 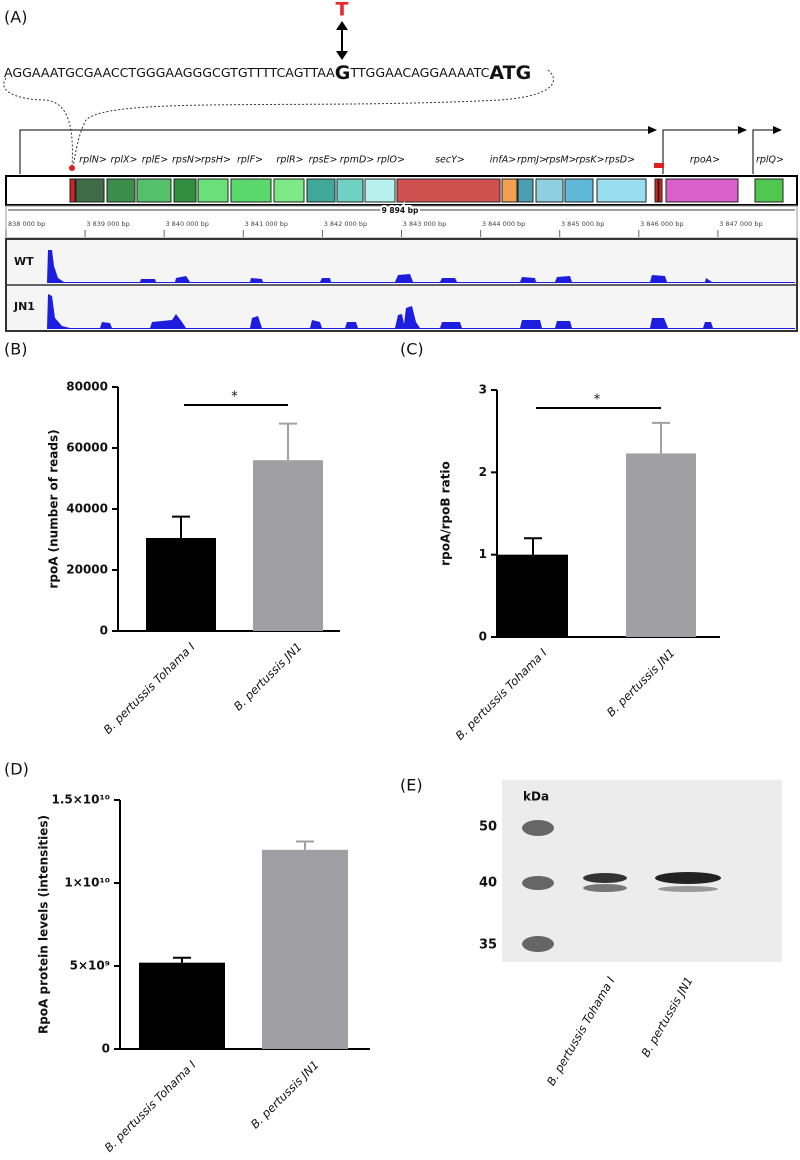 I want to click on ruler-label: 3 842 000 bp, so click(x=345, y=224).